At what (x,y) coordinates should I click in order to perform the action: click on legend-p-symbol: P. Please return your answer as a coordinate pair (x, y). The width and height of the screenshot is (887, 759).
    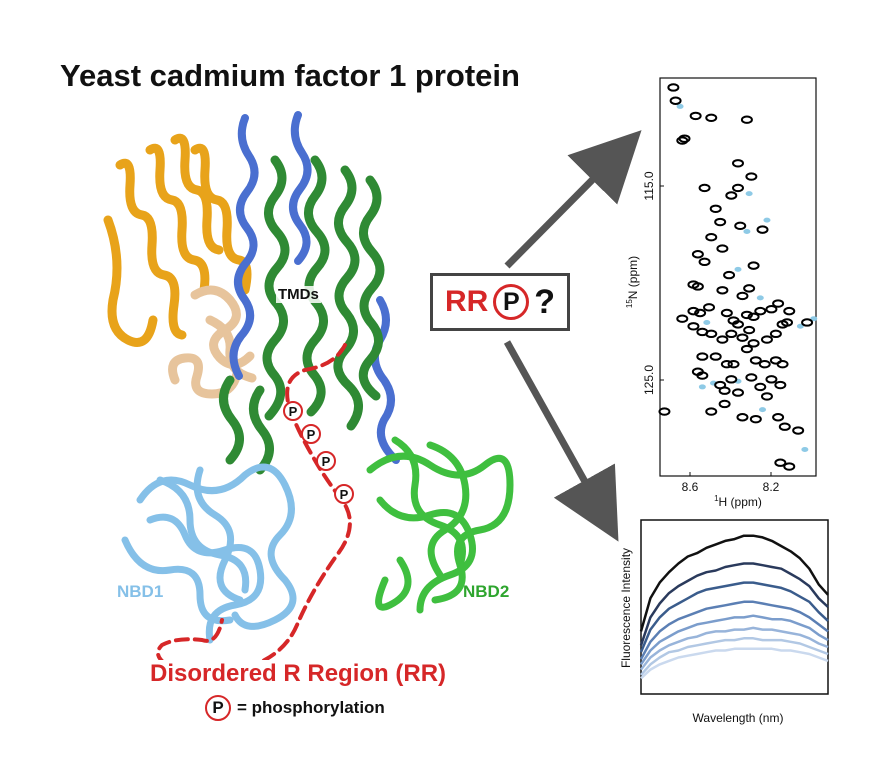
    Looking at the image, I should click on (218, 708).